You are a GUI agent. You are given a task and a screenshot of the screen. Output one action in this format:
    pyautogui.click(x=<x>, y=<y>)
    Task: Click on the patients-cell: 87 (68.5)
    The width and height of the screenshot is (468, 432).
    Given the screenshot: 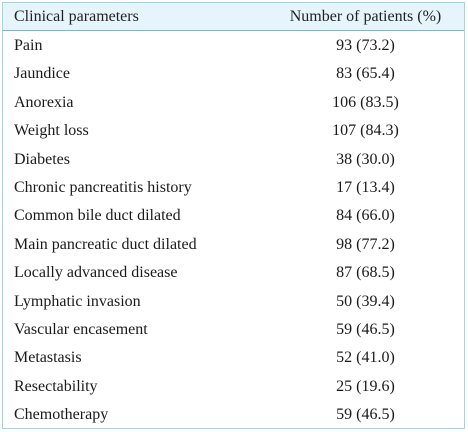 What is the action you would take?
    pyautogui.click(x=365, y=273)
    